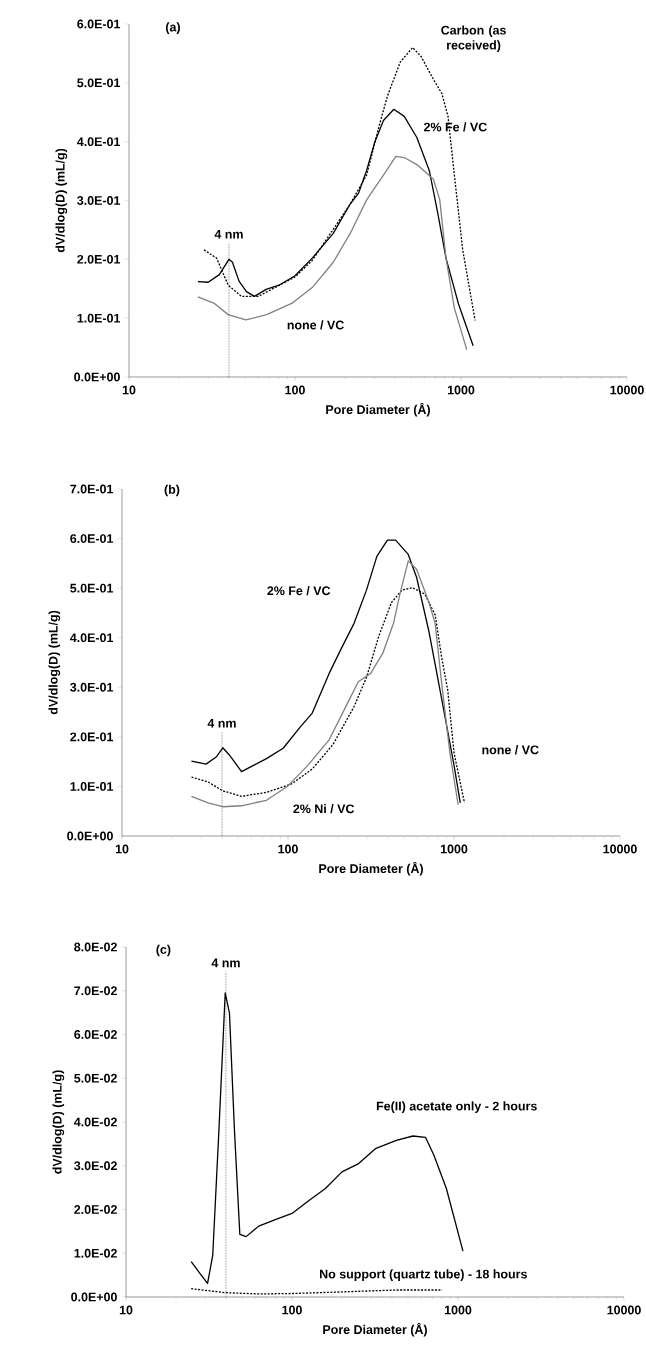 This screenshot has height=1358, width=646. What do you see at coordinates (324, 809) in the screenshot?
I see `series-label: 2% Ni / VC` at bounding box center [324, 809].